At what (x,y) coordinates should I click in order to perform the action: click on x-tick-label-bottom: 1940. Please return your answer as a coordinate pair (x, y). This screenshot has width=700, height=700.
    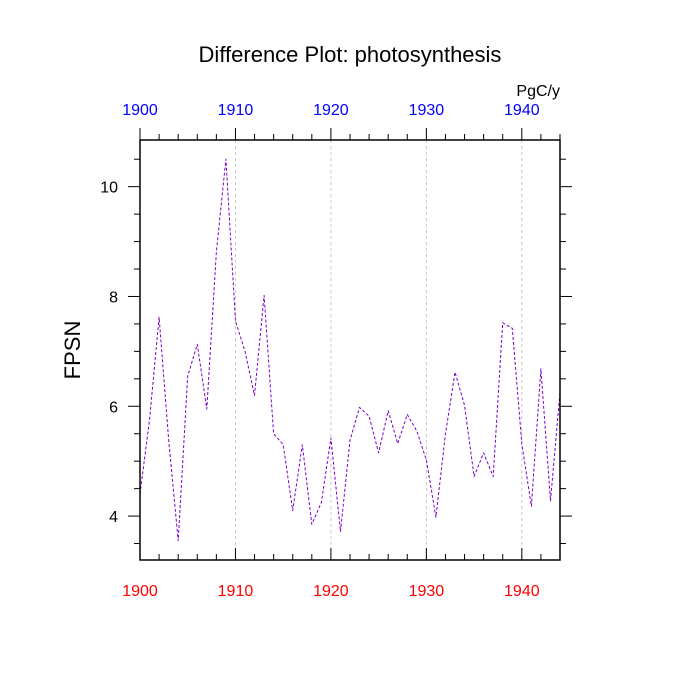
    Looking at the image, I should click on (522, 591).